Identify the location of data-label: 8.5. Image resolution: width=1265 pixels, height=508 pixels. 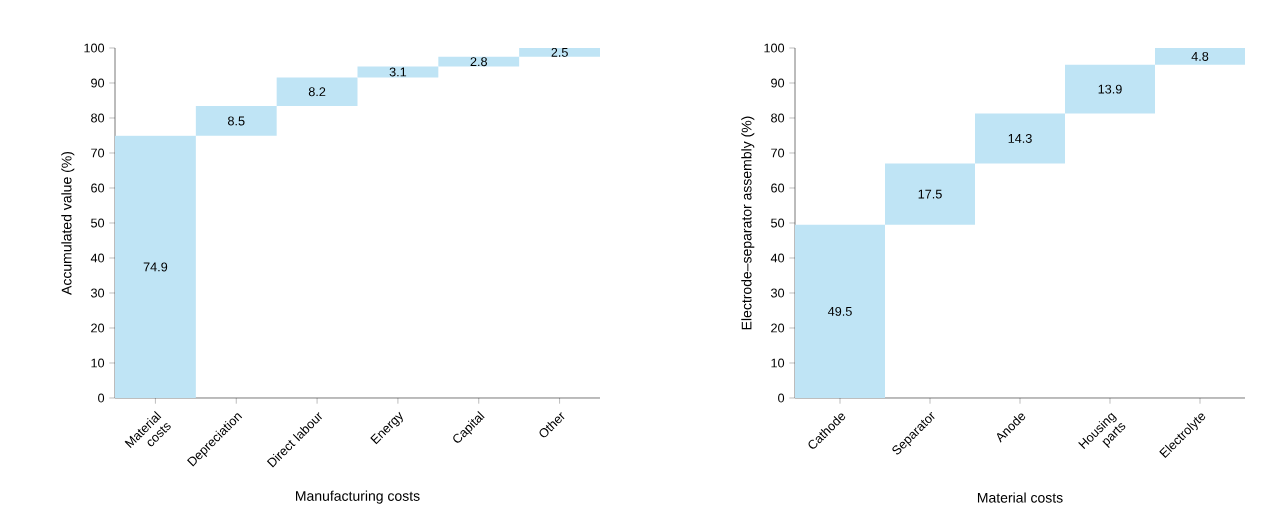
(236, 121).